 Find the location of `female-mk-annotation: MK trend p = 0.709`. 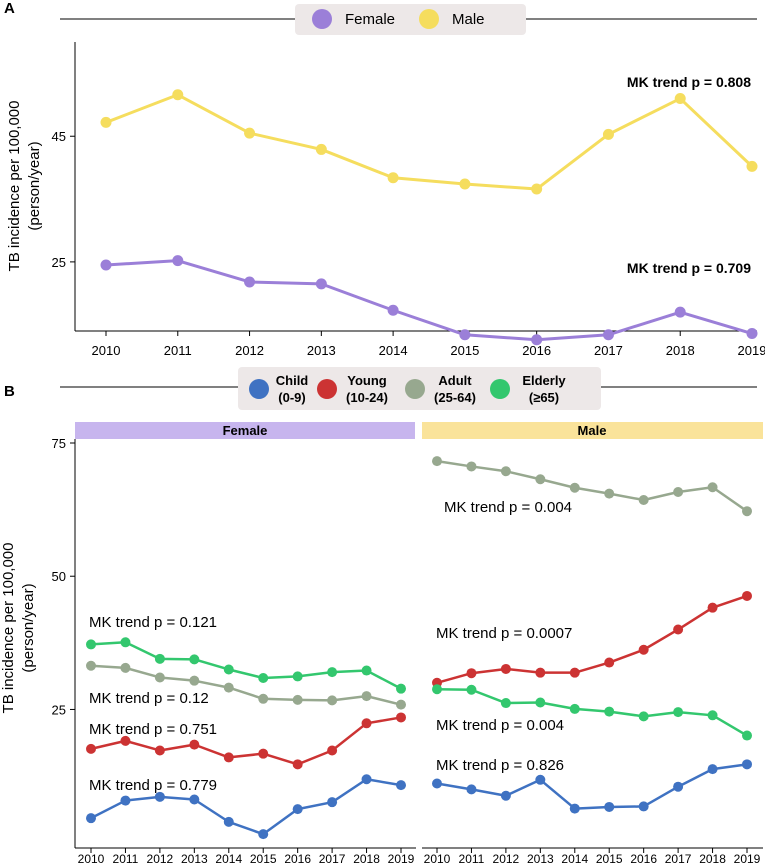

female-mk-annotation: MK trend p = 0.709 is located at coordinates (689, 268).